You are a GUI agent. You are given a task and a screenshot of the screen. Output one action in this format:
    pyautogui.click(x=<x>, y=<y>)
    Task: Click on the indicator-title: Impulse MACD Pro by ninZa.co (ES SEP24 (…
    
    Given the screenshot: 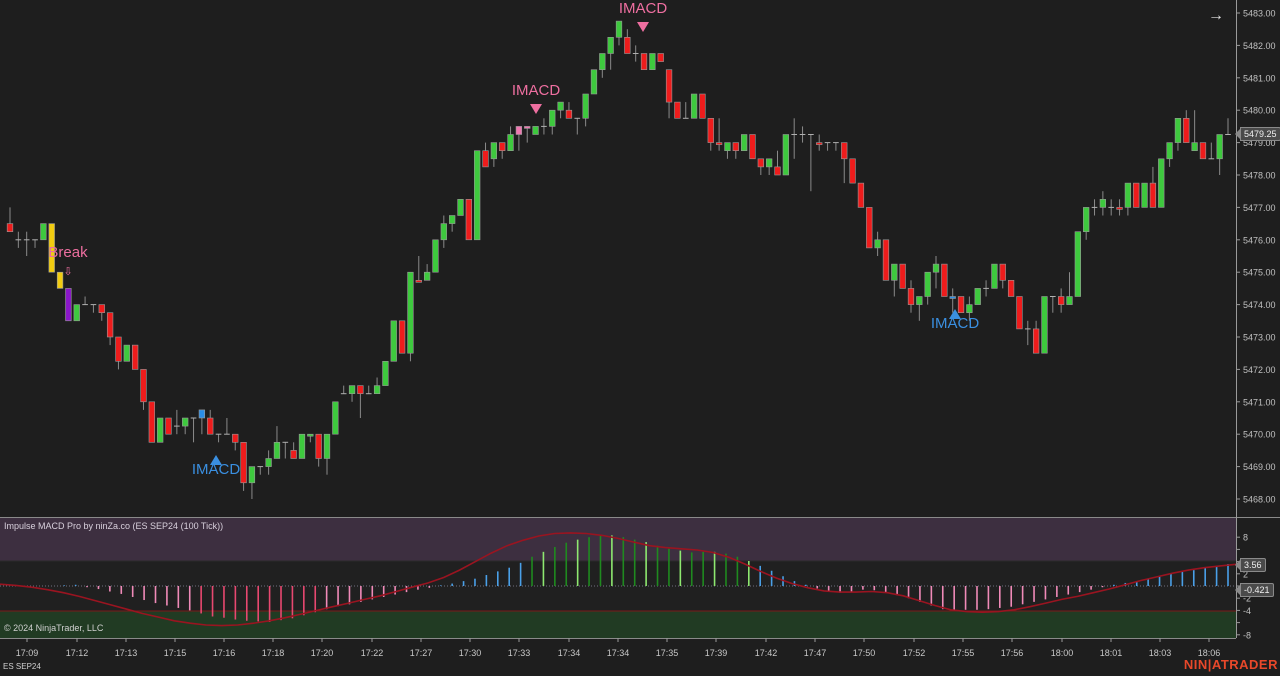 What is the action you would take?
    pyautogui.click(x=114, y=526)
    